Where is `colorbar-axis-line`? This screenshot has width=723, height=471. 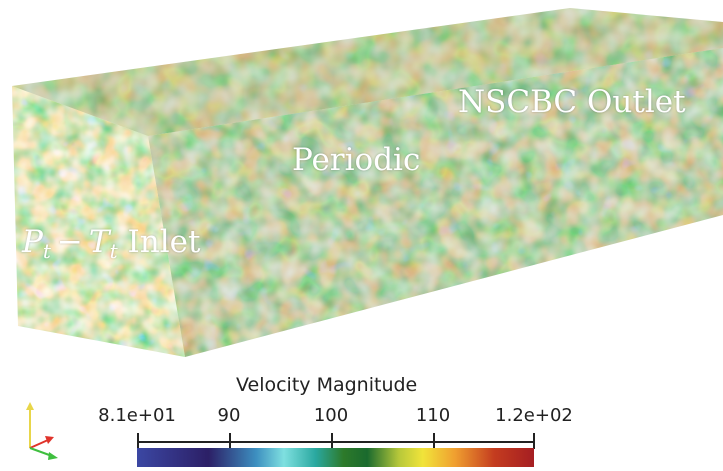 colorbar-axis-line is located at coordinates (335, 442).